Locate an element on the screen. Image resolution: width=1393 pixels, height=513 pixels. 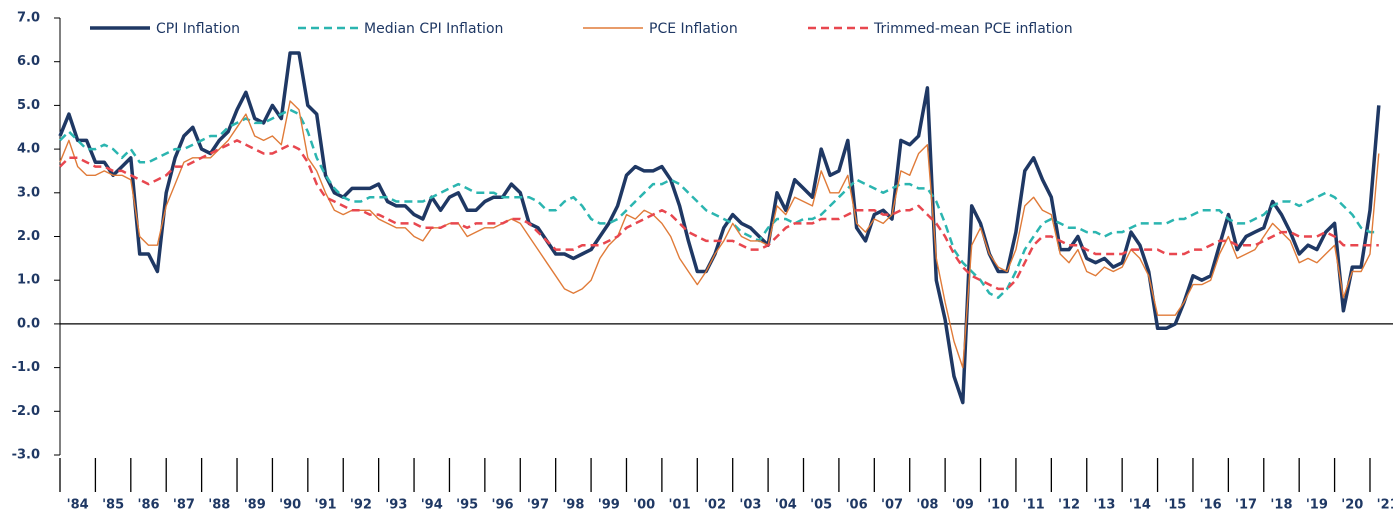
x-tick-label: '11 is located at coordinates (1034, 505).